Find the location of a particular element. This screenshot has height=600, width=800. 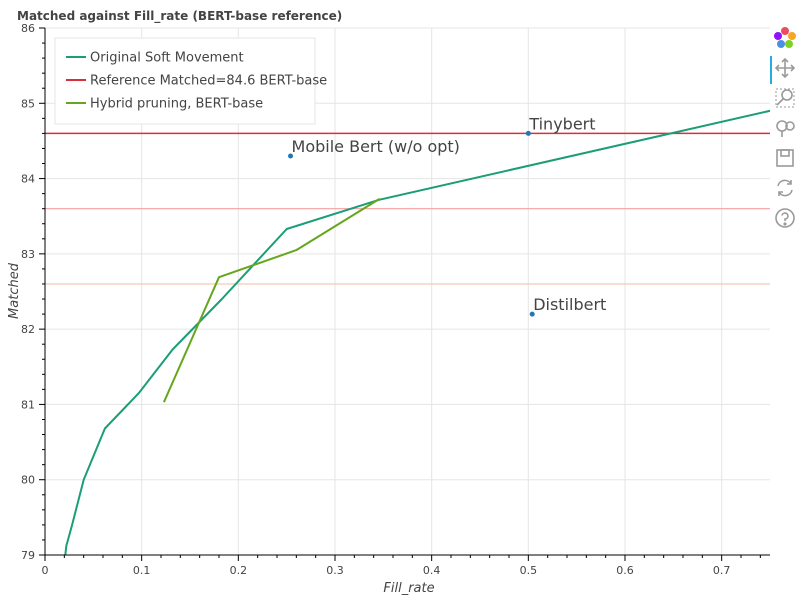

box-zoom-tool-icon is located at coordinates (785, 98).